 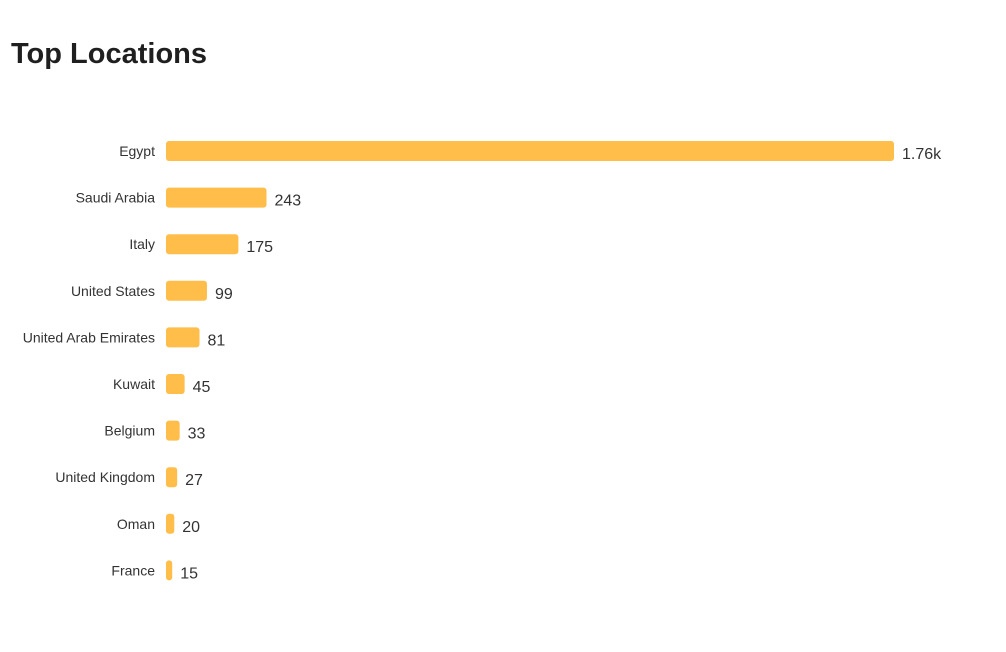 I want to click on value-label: 175, so click(x=259, y=247).